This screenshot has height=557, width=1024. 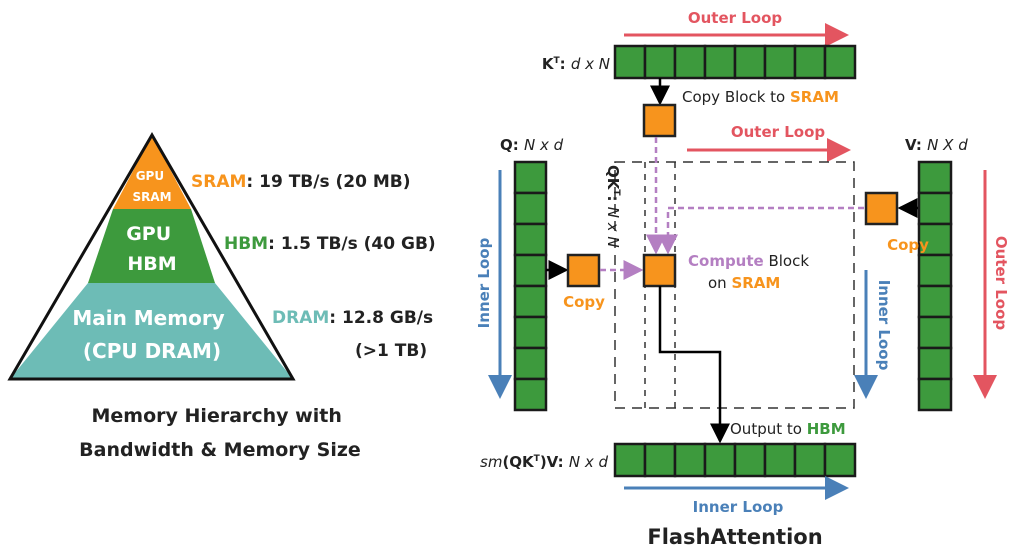 What do you see at coordinates (734, 537) in the screenshot?
I see `flashattention-title: FlashAttention` at bounding box center [734, 537].